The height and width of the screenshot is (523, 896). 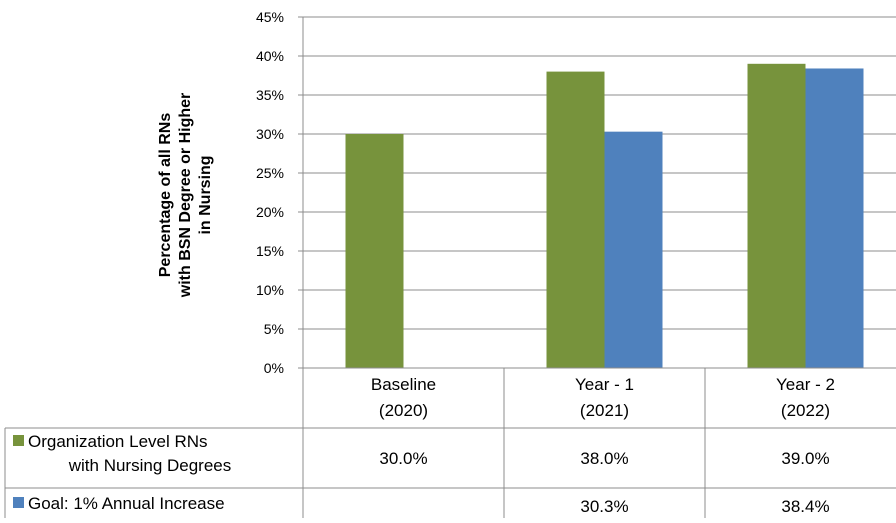 What do you see at coordinates (126, 503) in the screenshot?
I see `legend-label: Goal: 1% Annual Increase` at bounding box center [126, 503].